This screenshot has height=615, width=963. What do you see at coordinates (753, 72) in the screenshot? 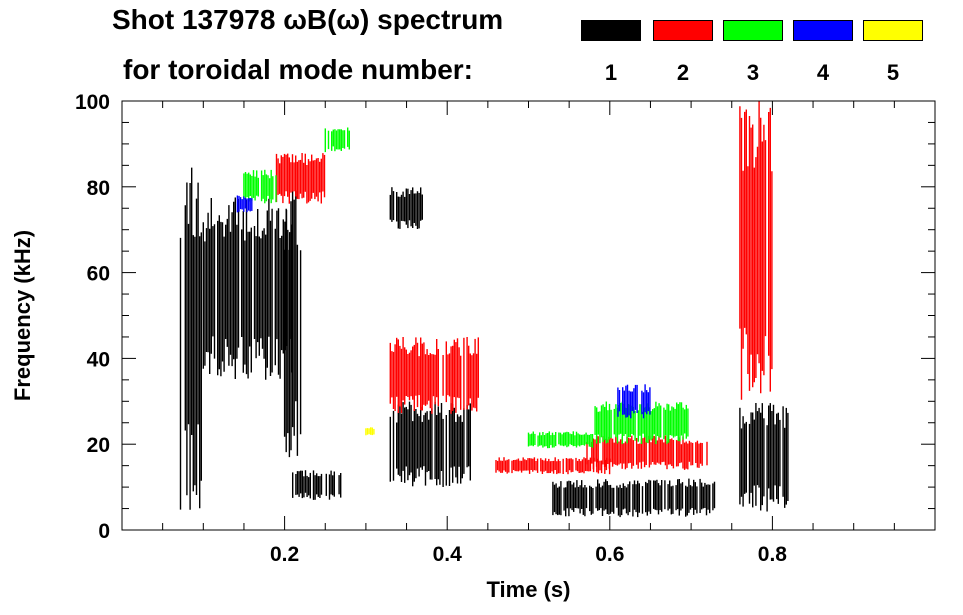
I see `legend-label-3: 3` at bounding box center [753, 72].